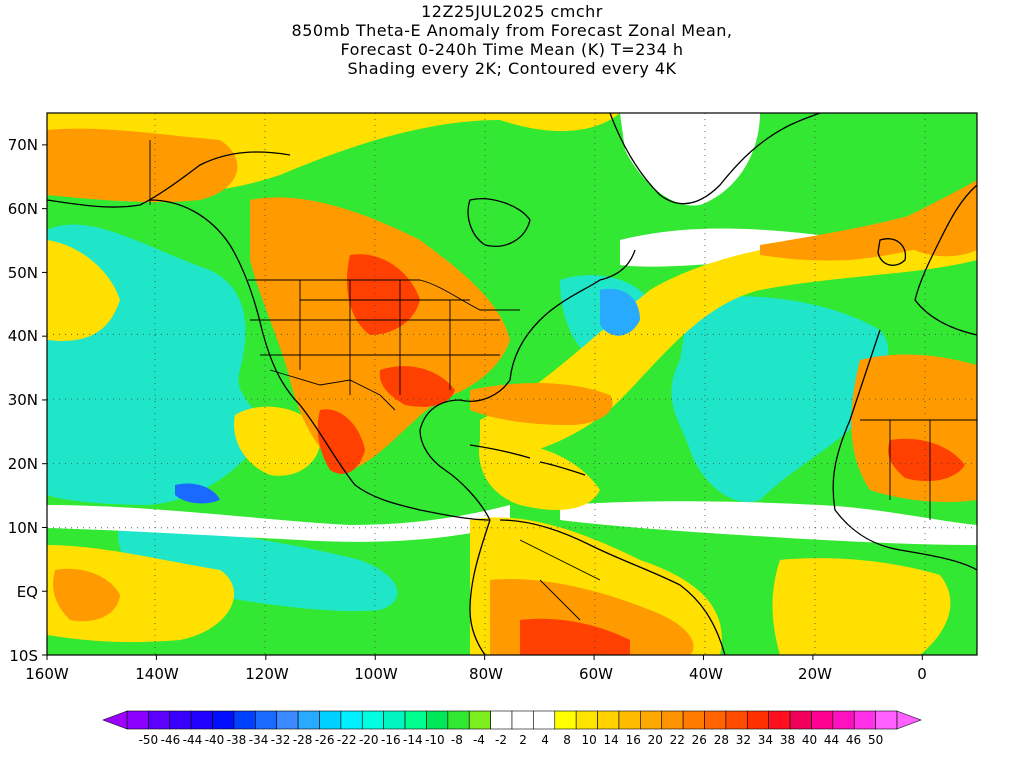 This screenshot has height=768, width=1024. What do you see at coordinates (23, 656) in the screenshot?
I see `lat-label-10s: 10S` at bounding box center [23, 656].